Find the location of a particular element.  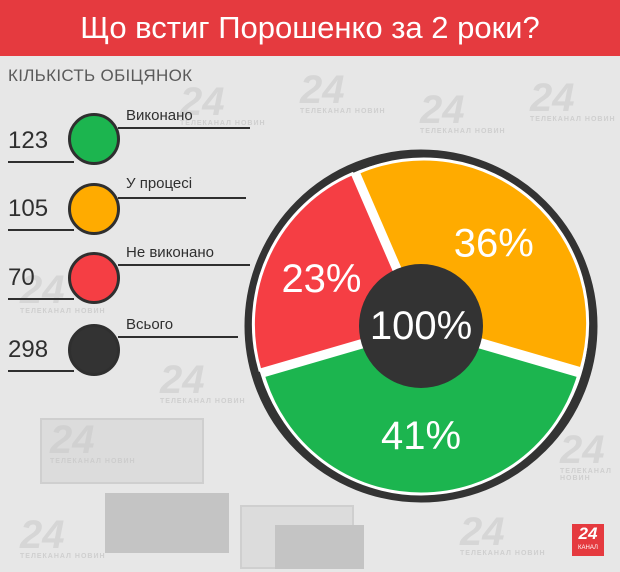

legend-label: Виконано is located at coordinates (159, 115).